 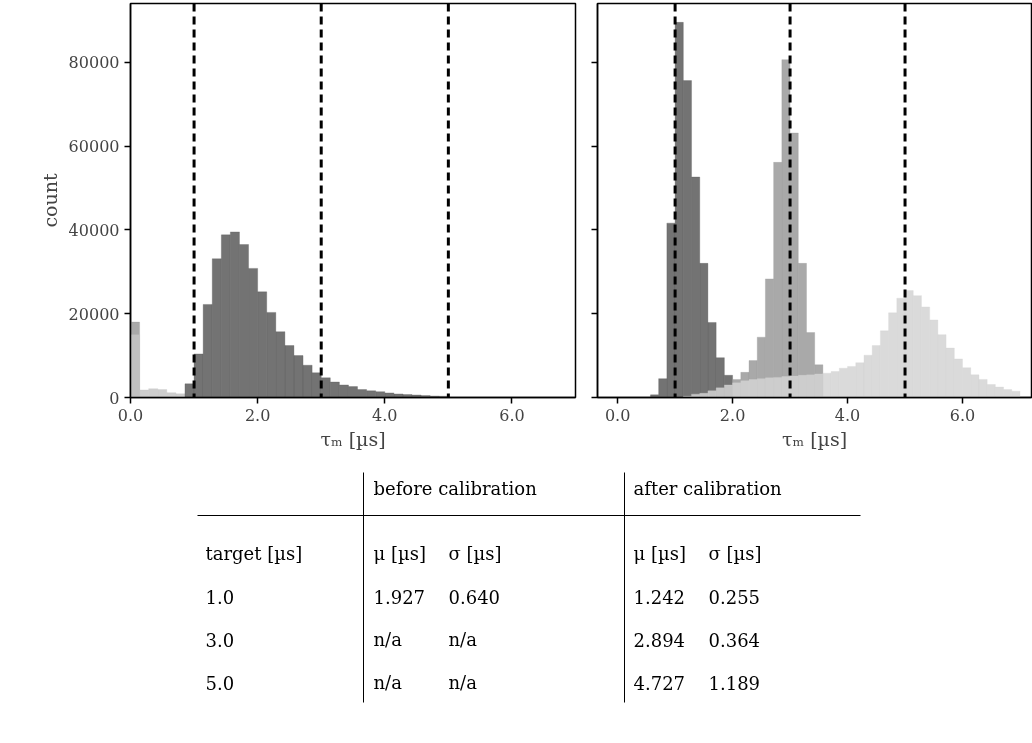 What do you see at coordinates (659, 683) in the screenshot?
I see `text: 4.727` at bounding box center [659, 683].